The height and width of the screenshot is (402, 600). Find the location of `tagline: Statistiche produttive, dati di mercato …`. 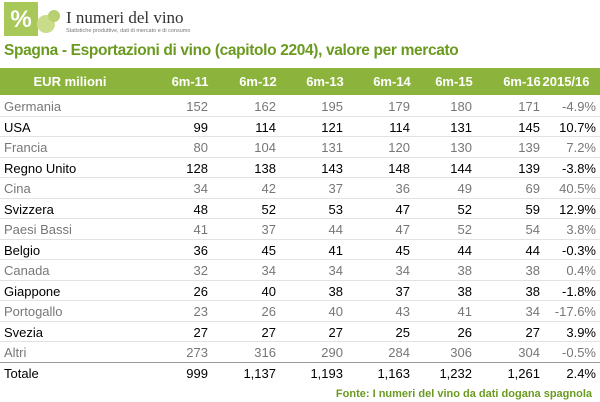

tagline: Statistiche produttive, dati di mercato … is located at coordinates (128, 31).